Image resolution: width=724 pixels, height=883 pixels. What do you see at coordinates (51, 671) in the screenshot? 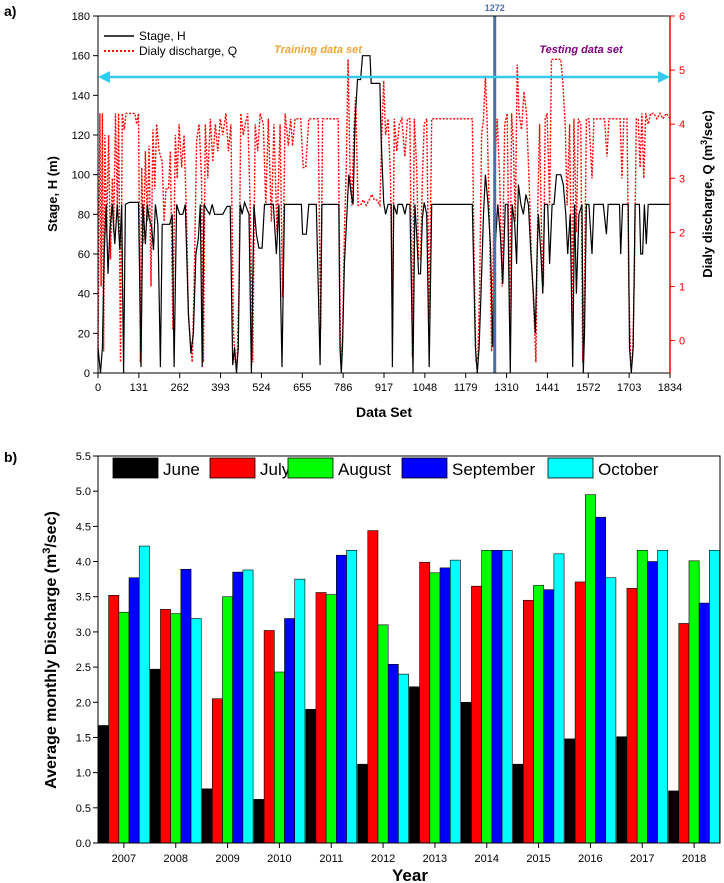
I see `y-label-main: Average monthly Discharge (m` at bounding box center [51, 671].